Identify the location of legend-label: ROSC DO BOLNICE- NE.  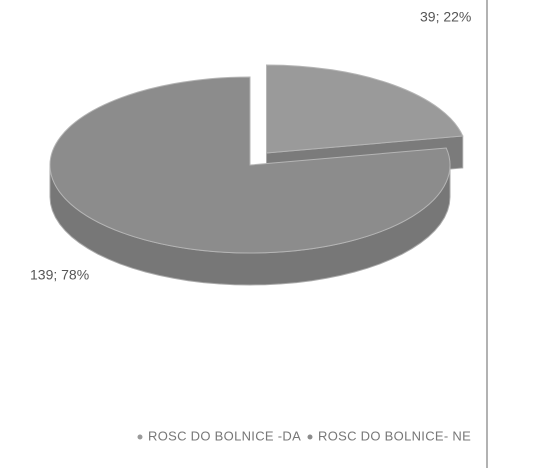
(394, 435).